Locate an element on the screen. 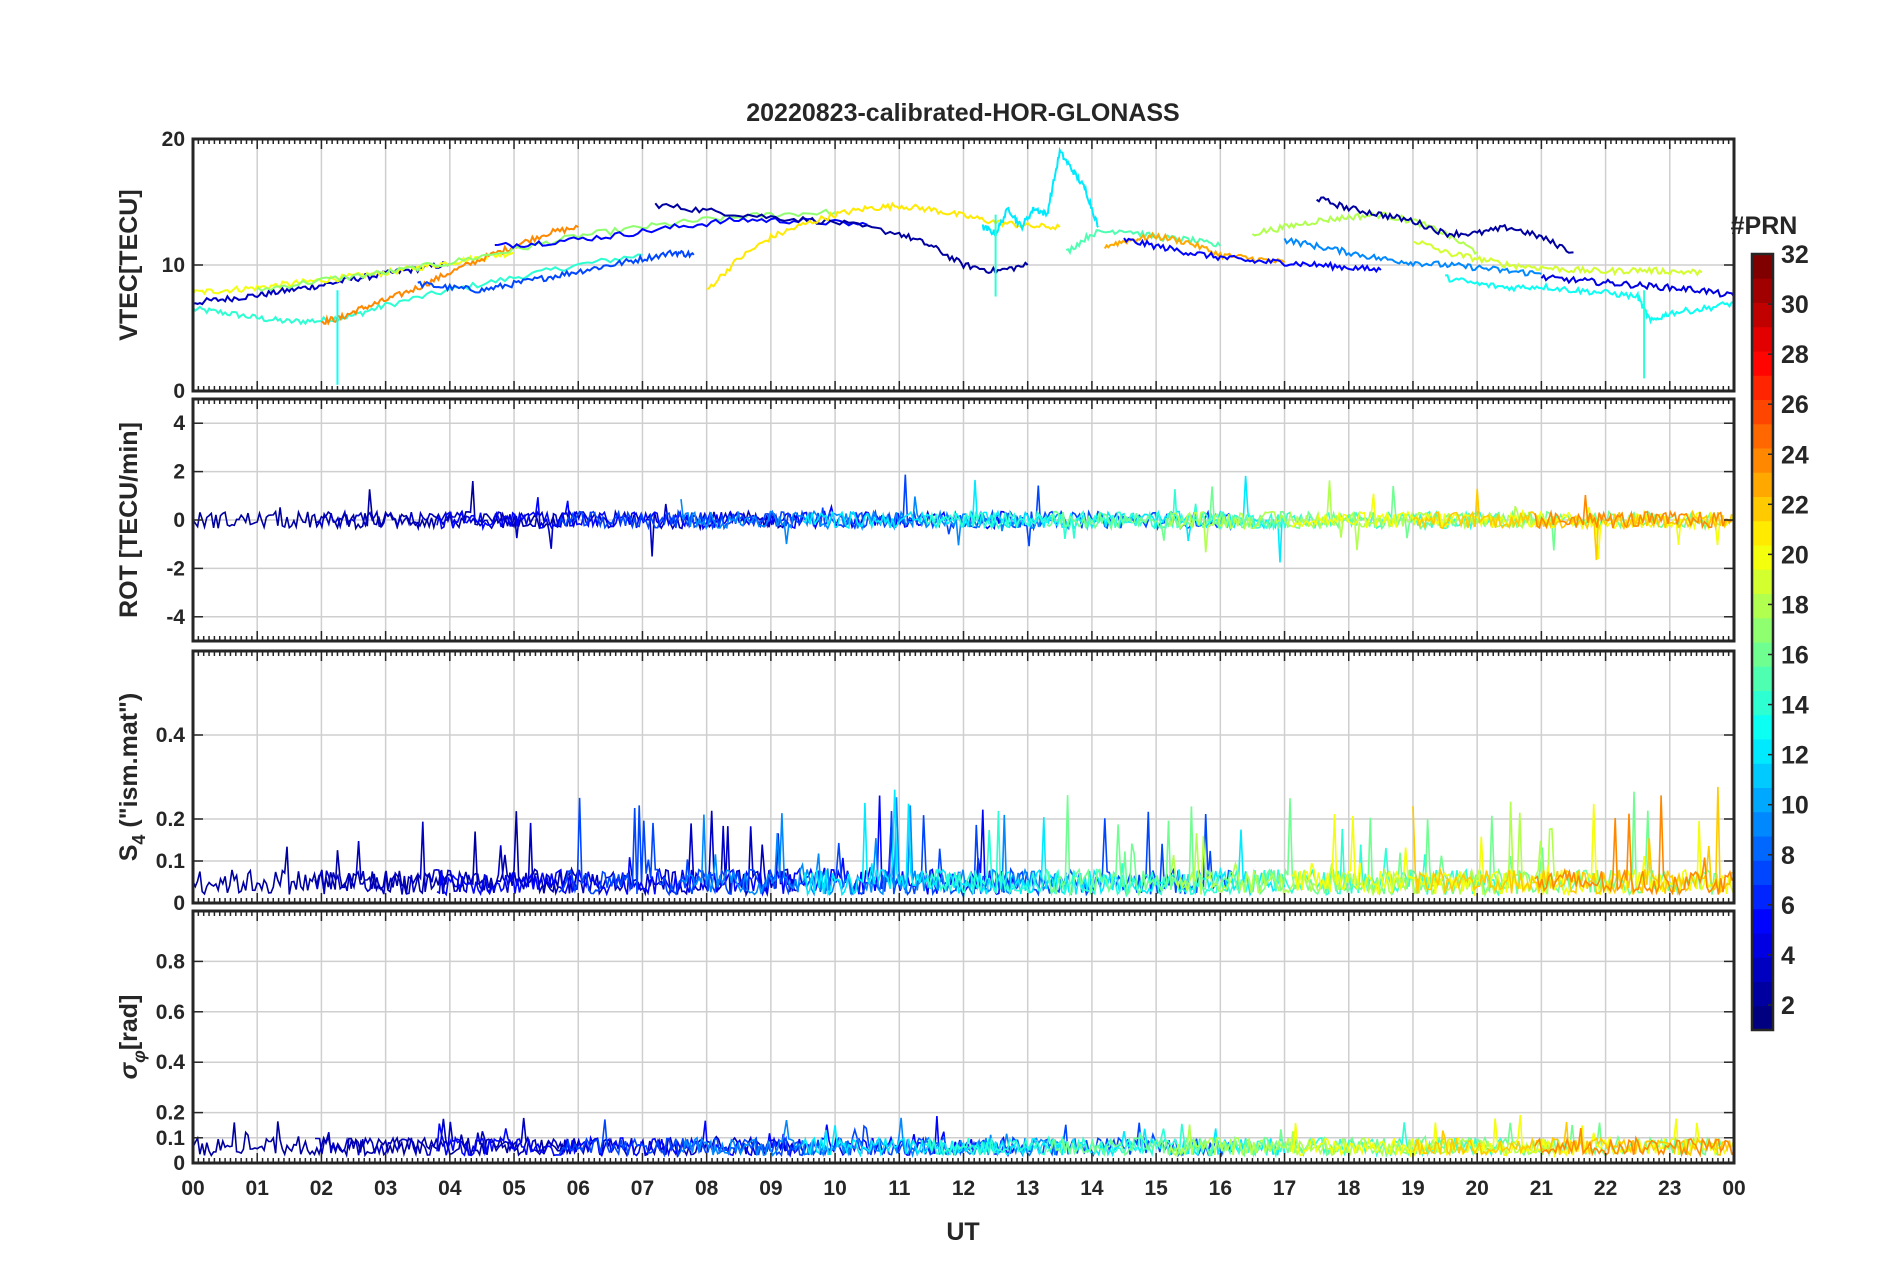  x-tick-label: 13 is located at coordinates (1027, 1188).